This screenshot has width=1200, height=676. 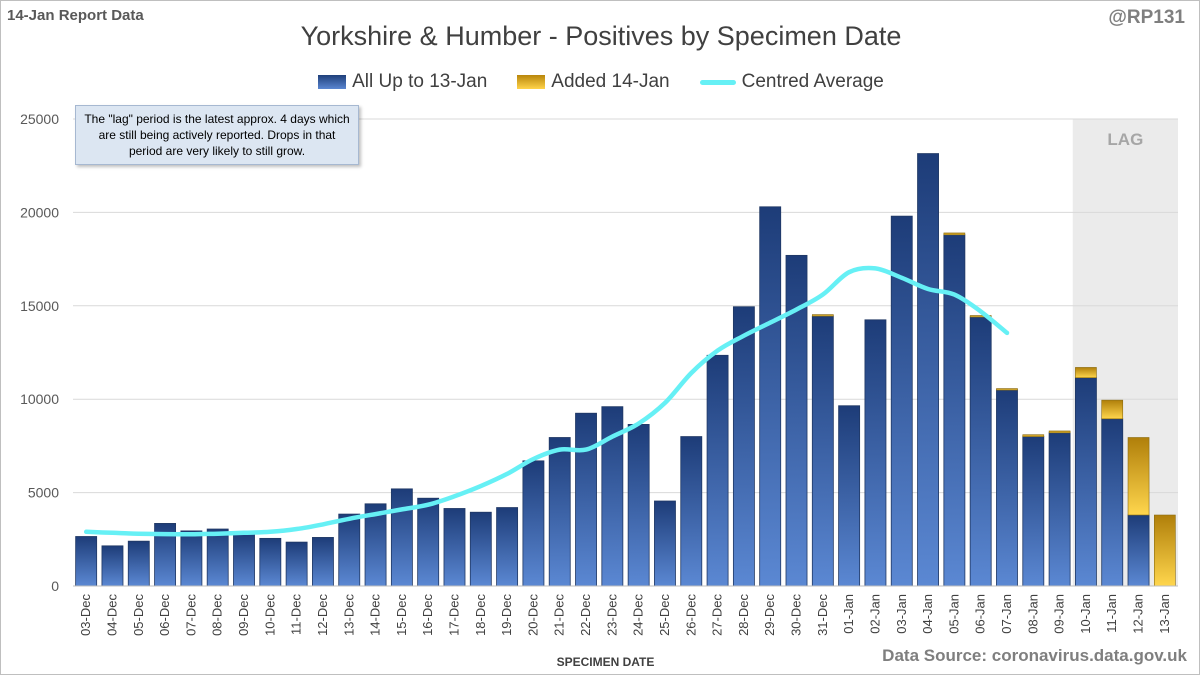 What do you see at coordinates (1164, 614) in the screenshot?
I see `x-tick-label: 13-Jan` at bounding box center [1164, 614].